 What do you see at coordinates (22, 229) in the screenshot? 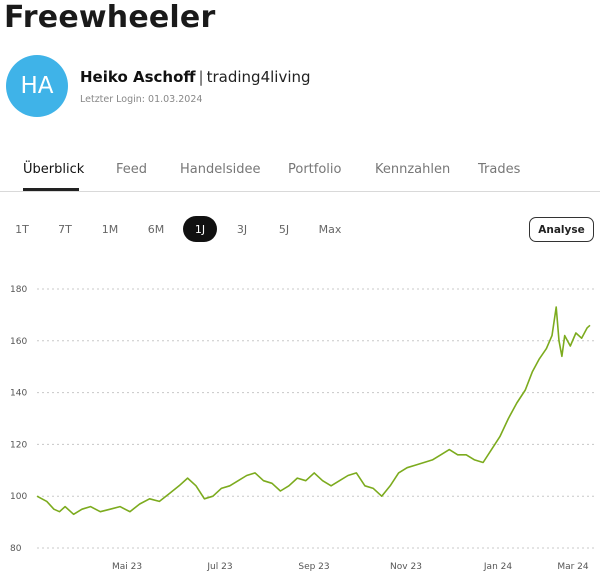
I see `range-1t: 1T` at bounding box center [22, 229].